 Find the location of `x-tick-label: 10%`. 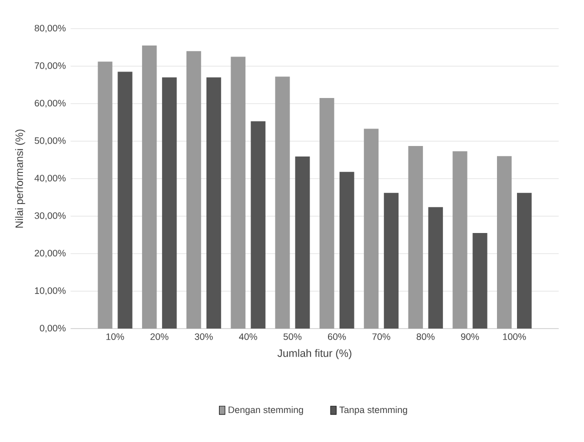

x-tick-label: 10% is located at coordinates (115, 336).